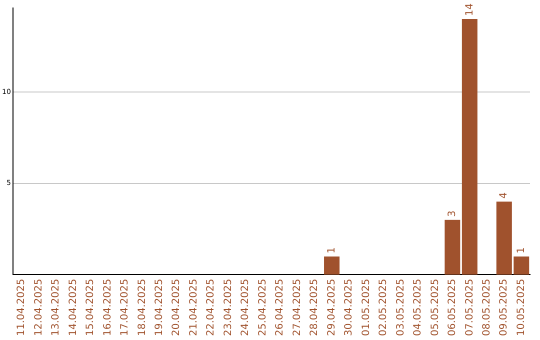  What do you see at coordinates (470, 9) in the screenshot?
I see `data-label: 14` at bounding box center [470, 9].